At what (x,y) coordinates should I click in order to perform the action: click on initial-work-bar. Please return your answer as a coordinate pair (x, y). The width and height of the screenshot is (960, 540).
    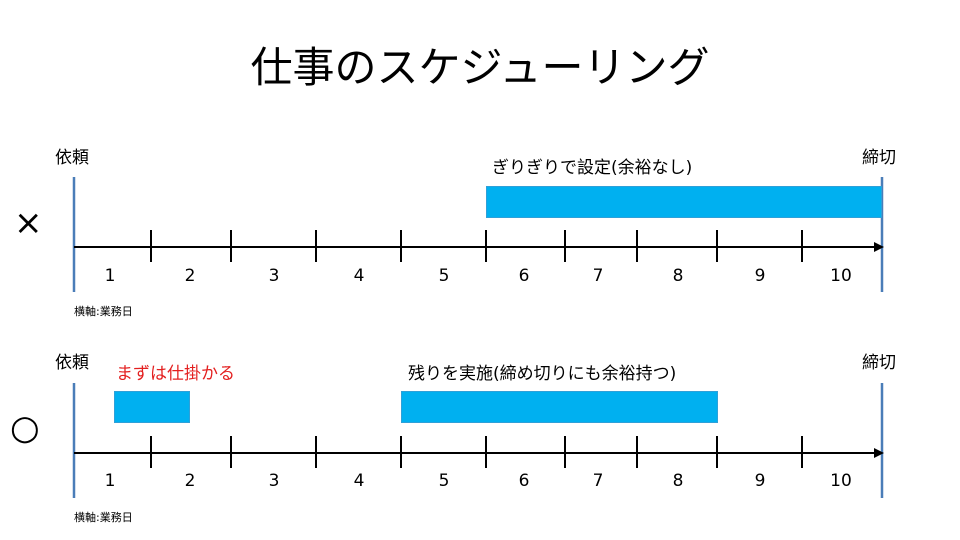
    Looking at the image, I should click on (152, 407).